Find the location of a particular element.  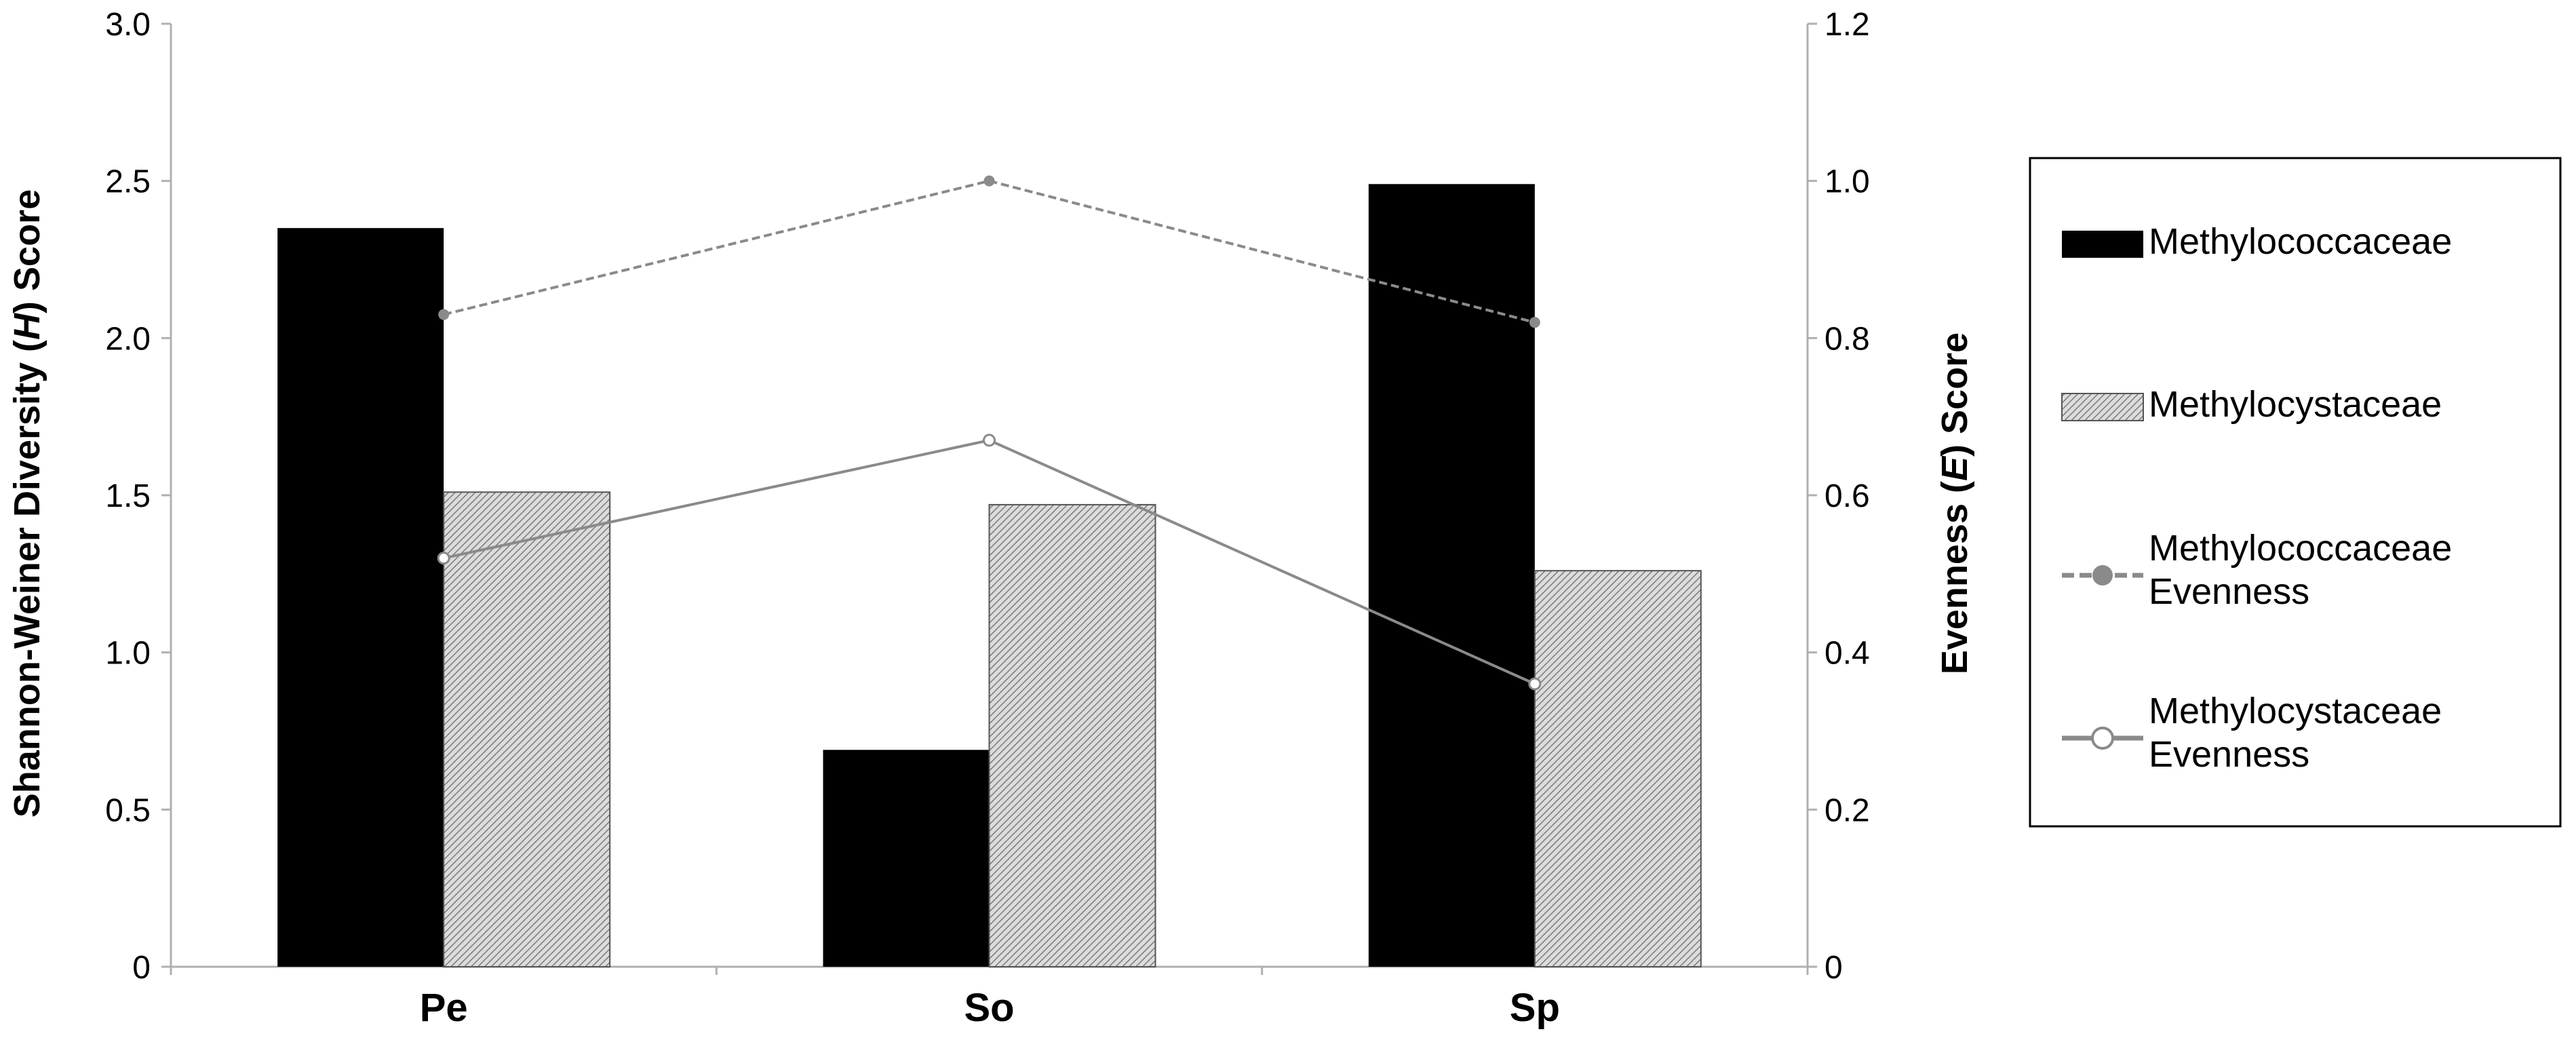

left-tick-label: 1.5 is located at coordinates (128, 496).